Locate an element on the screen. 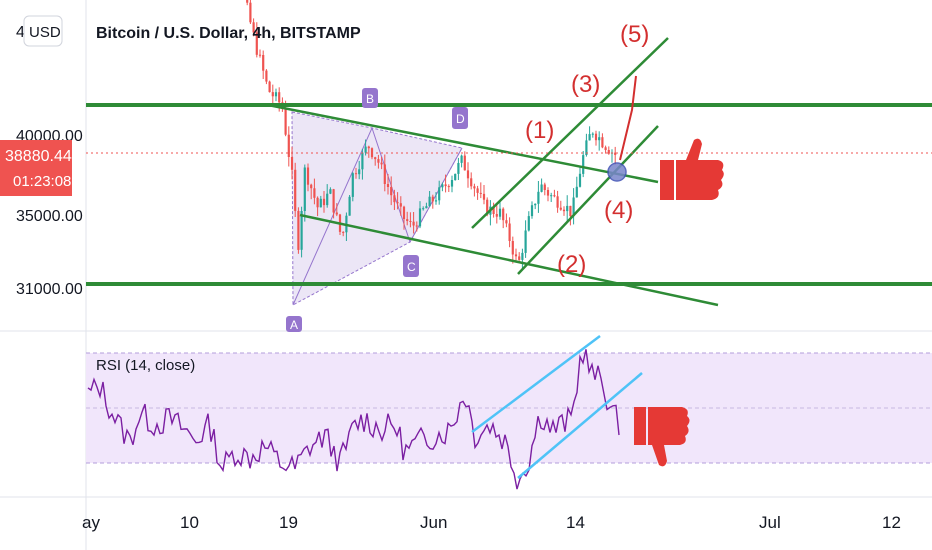 The image size is (932, 550). x-tick-label: ay is located at coordinates (91, 522).